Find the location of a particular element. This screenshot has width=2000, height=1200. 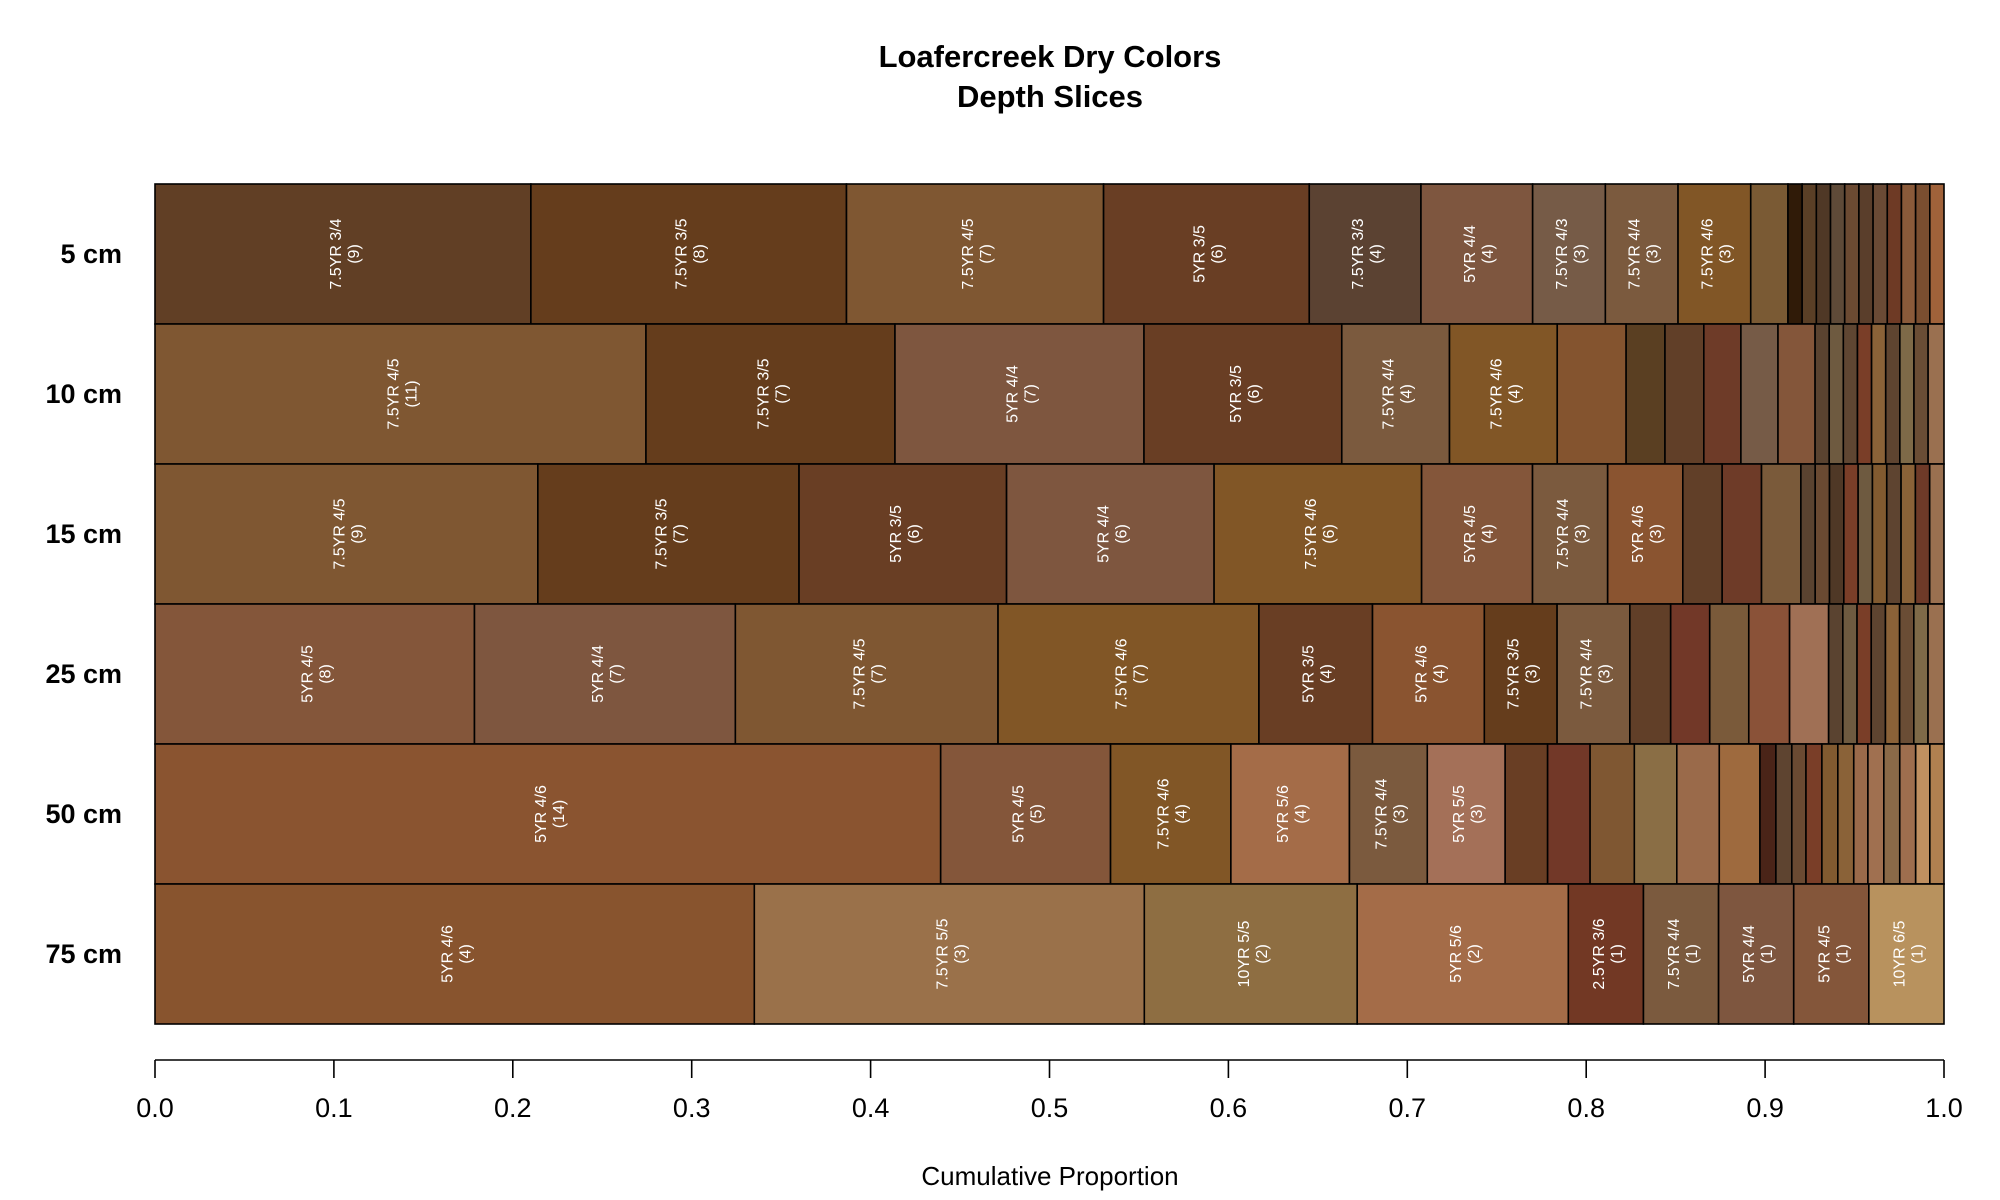

segment-label: 5YR 3/5(4) is located at coordinates (1318, 674).